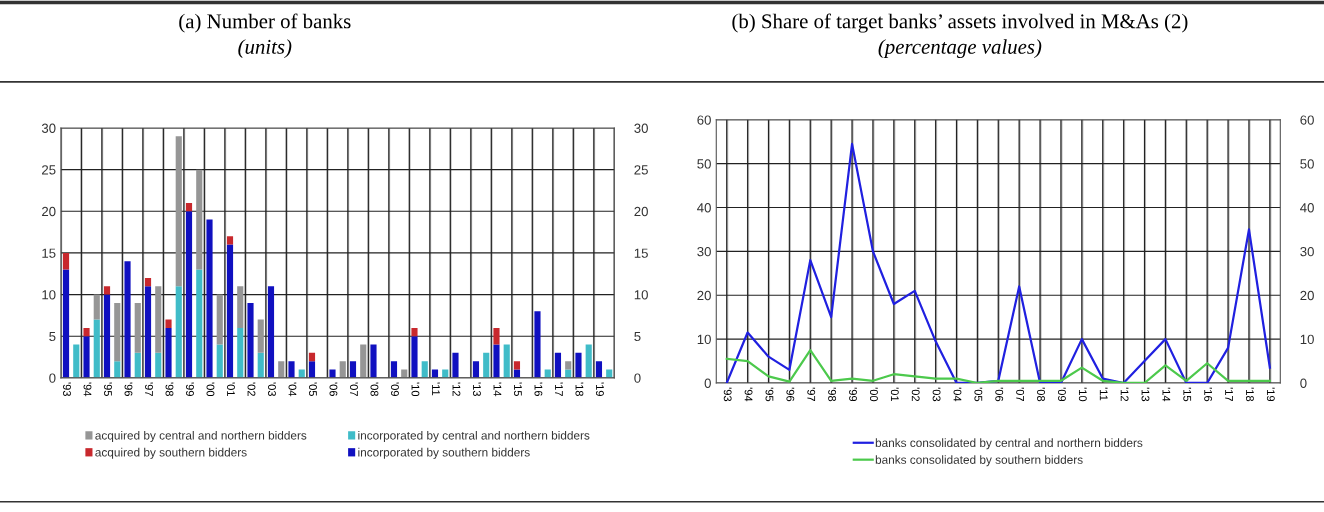 Image resolution: width=1324 pixels, height=512 pixels. Describe the element at coordinates (894, 394) in the screenshot. I see `x-tick-label: '01` at that location.